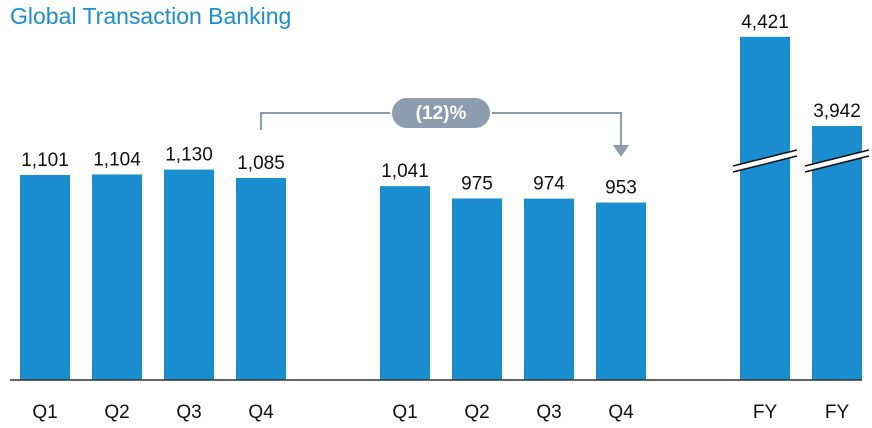  I want to click on value-label: 974, so click(549, 184).